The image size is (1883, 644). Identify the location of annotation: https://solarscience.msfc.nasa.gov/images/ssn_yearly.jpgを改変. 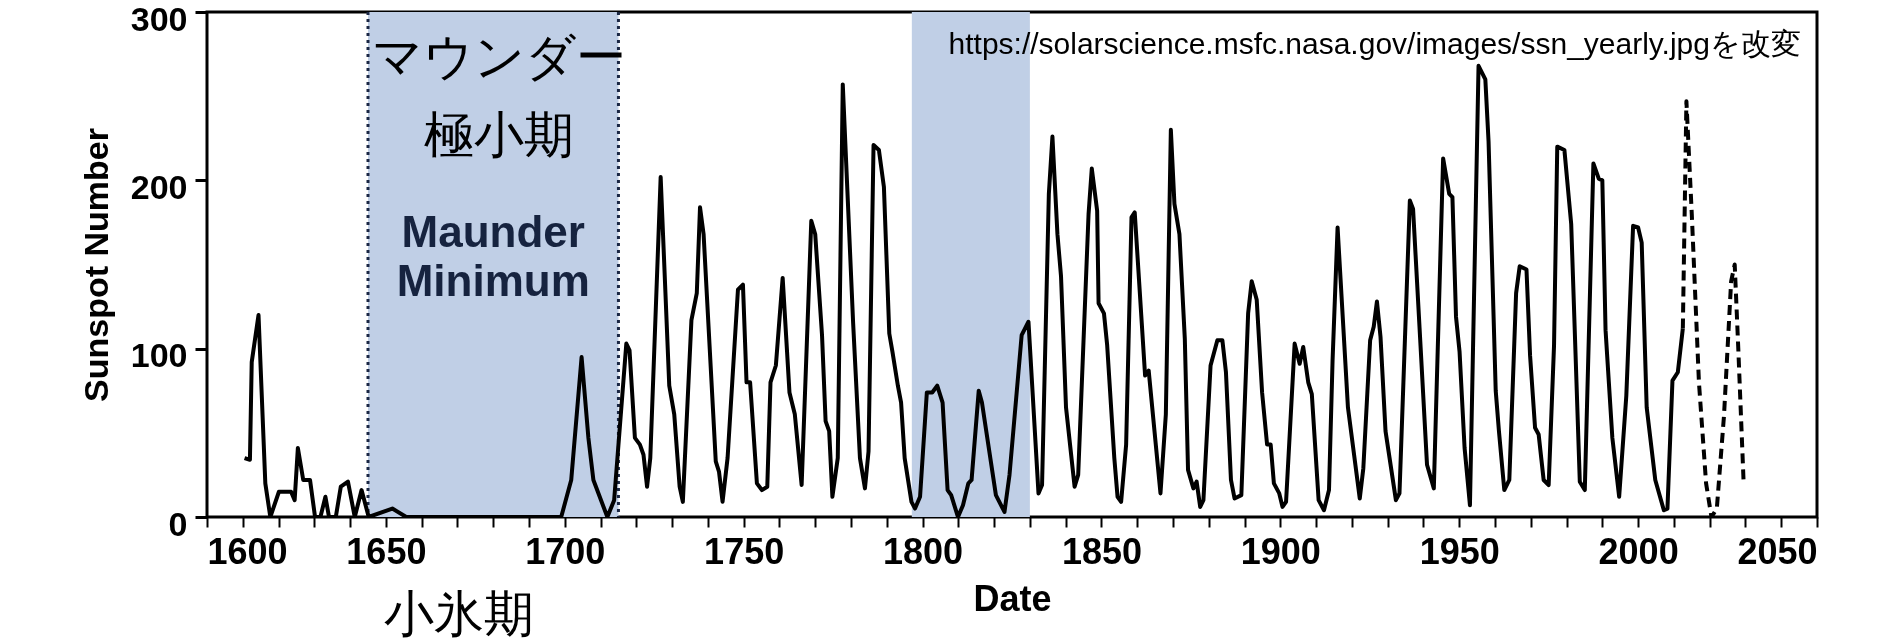
(1374, 43).